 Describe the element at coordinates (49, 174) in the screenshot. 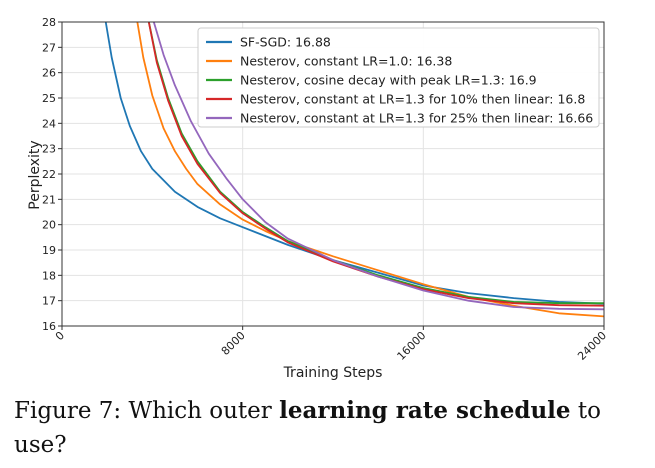

I see `y-tick-label: 22` at that location.